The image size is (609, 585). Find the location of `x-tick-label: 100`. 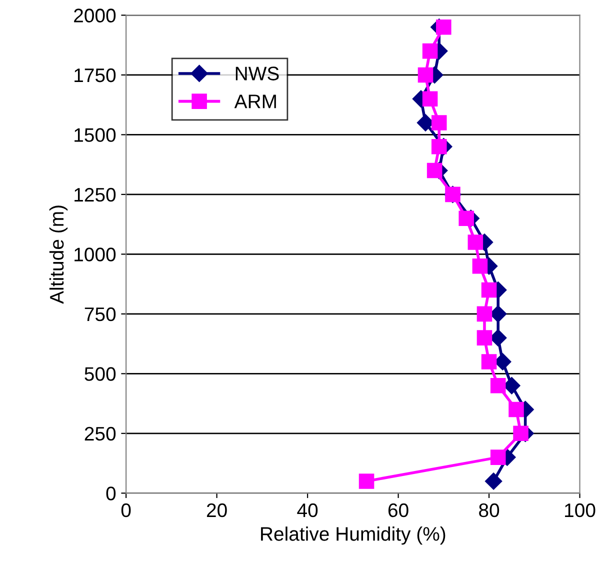

x-tick-label: 100 is located at coordinates (580, 510).